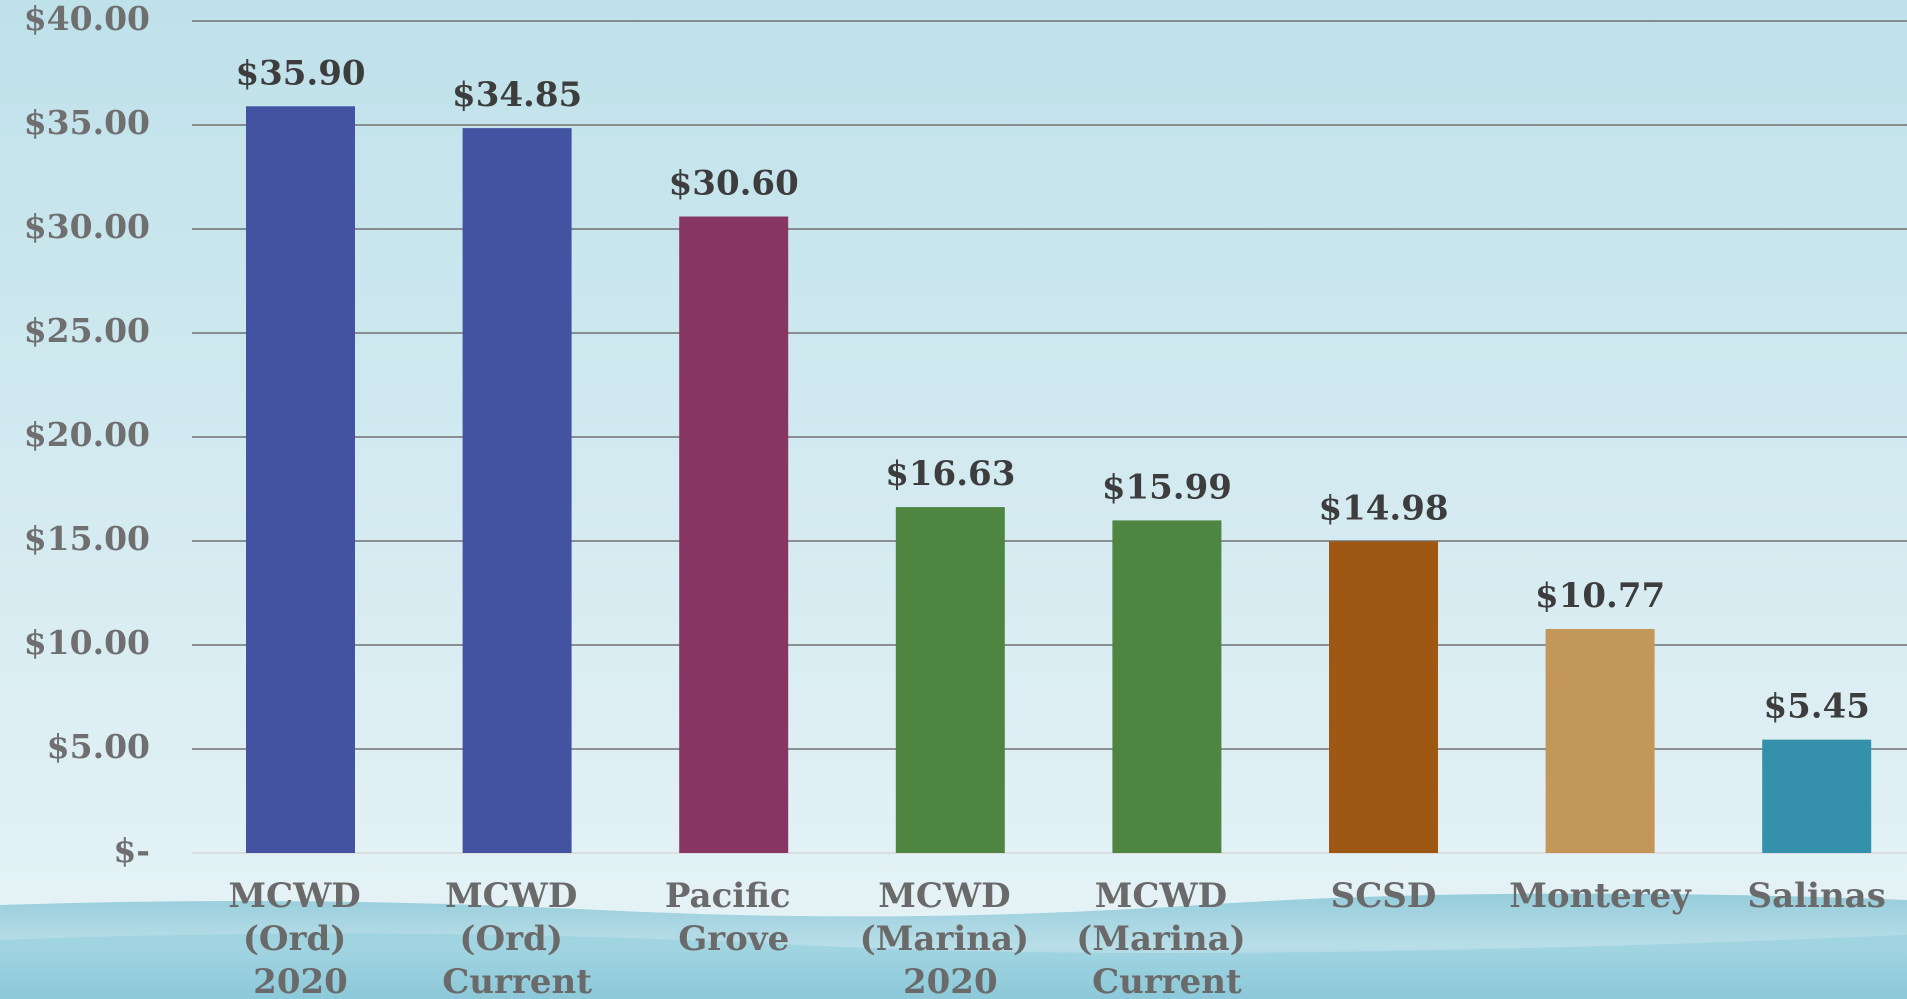  What do you see at coordinates (1166, 937) in the screenshot?
I see `x-tick-label: MCWD (Marina) Current` at bounding box center [1166, 937].